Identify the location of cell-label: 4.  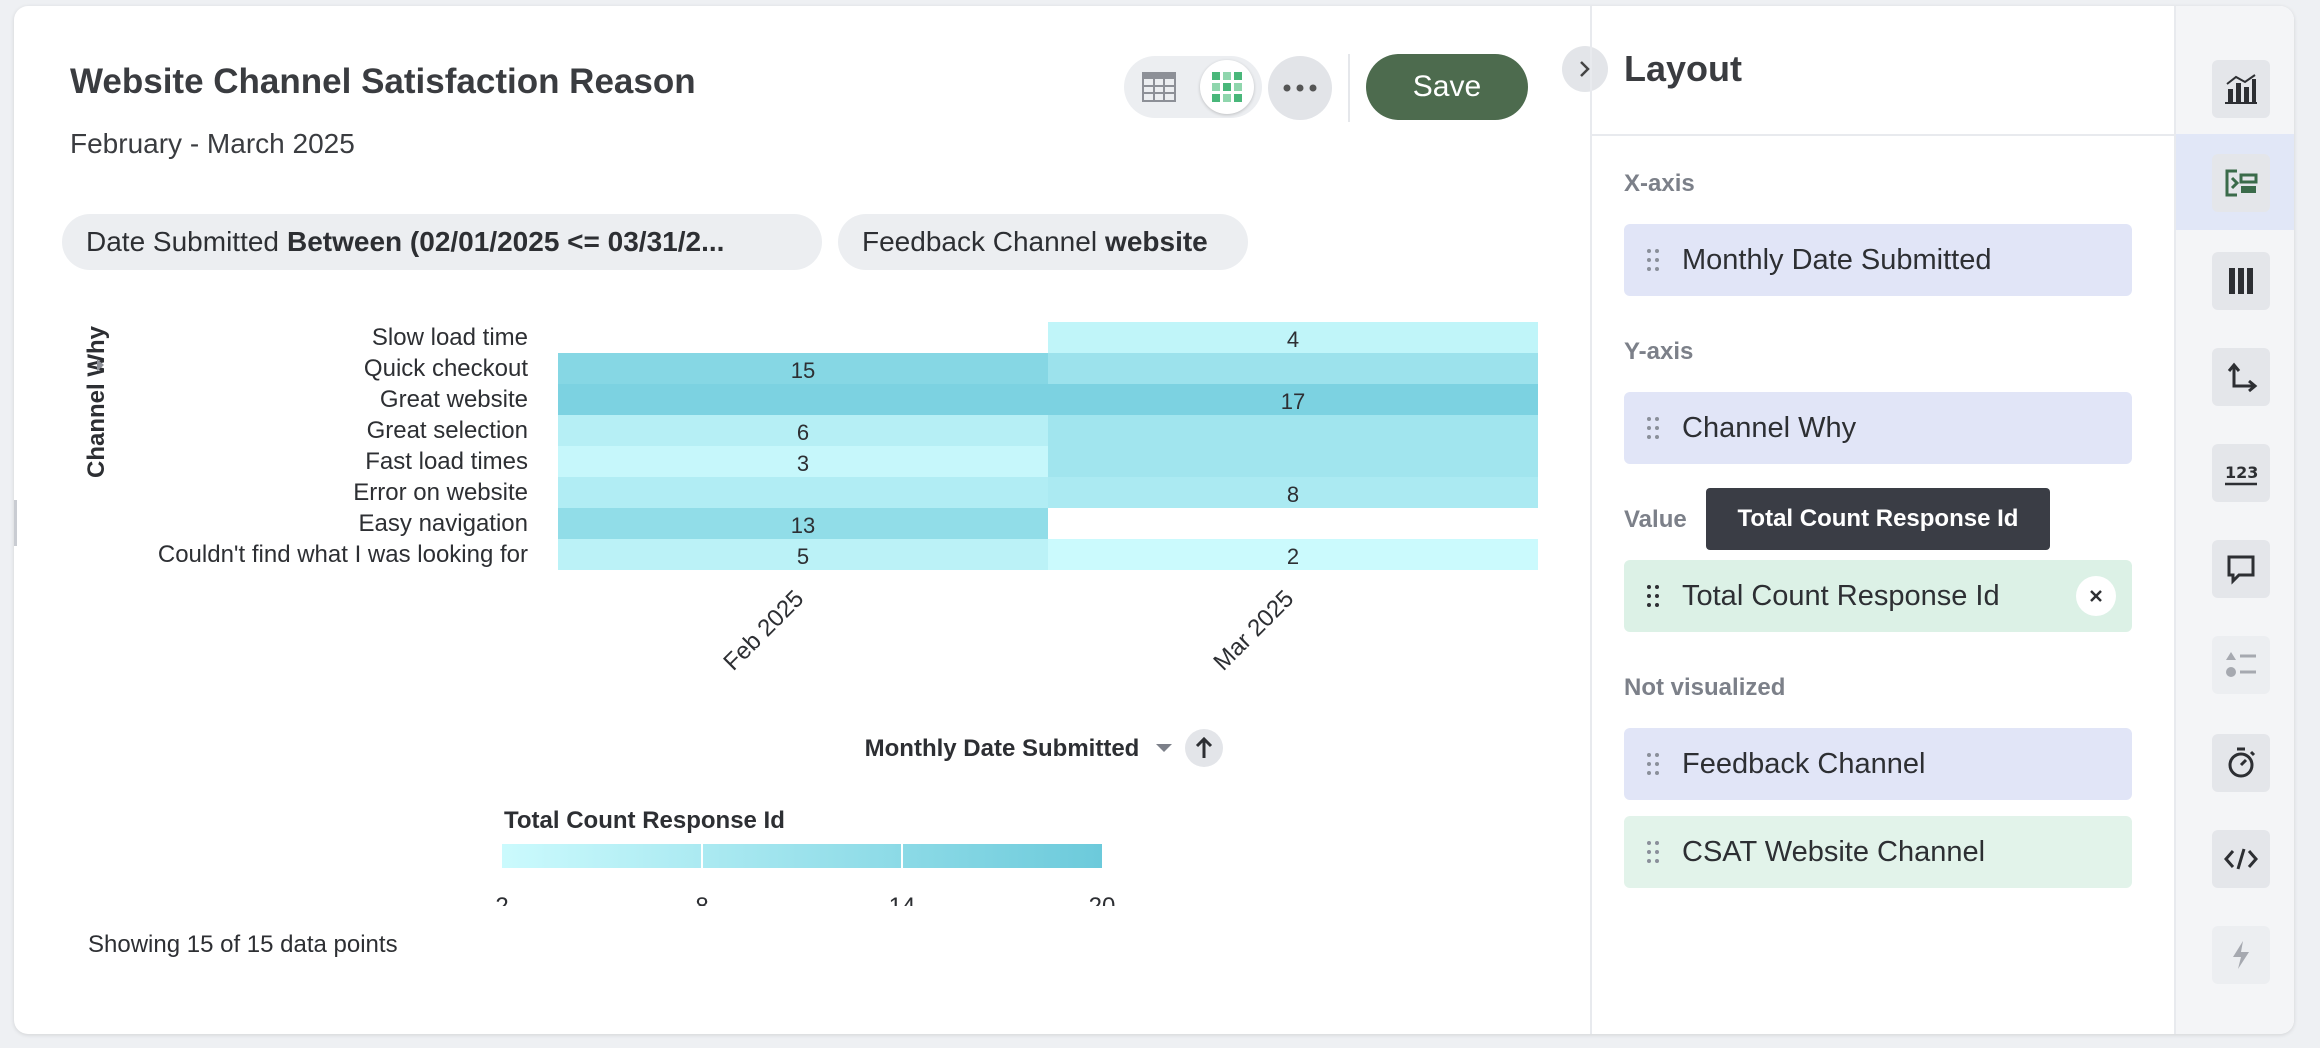
(1293, 339).